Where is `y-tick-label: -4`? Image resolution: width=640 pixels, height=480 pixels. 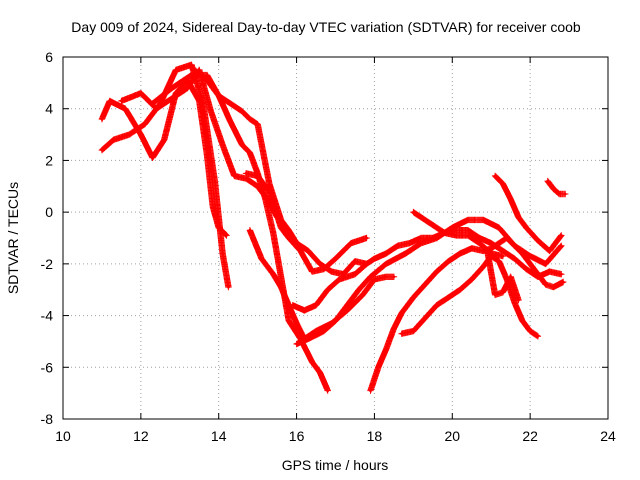
y-tick-label: -4 is located at coordinates (47, 316).